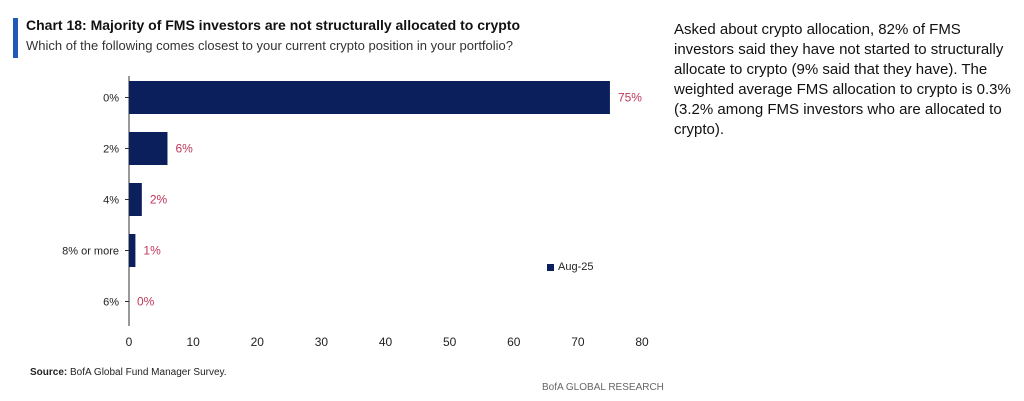  What do you see at coordinates (147, 372) in the screenshot?
I see `source-text: BofA Global Fund Manager Survey.` at bounding box center [147, 372].